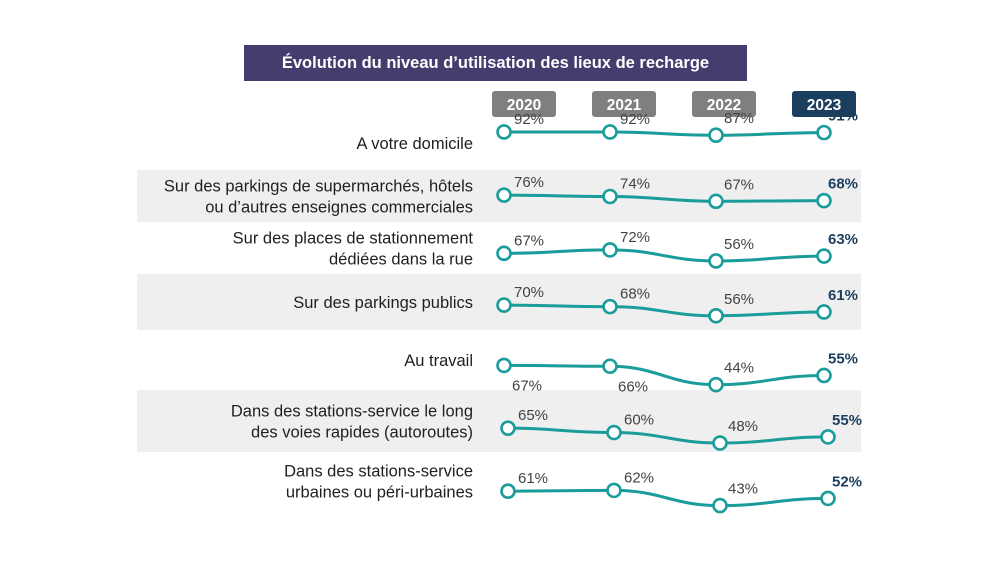  What do you see at coordinates (415, 144) in the screenshot?
I see `row-label: A votre domicile` at bounding box center [415, 144].